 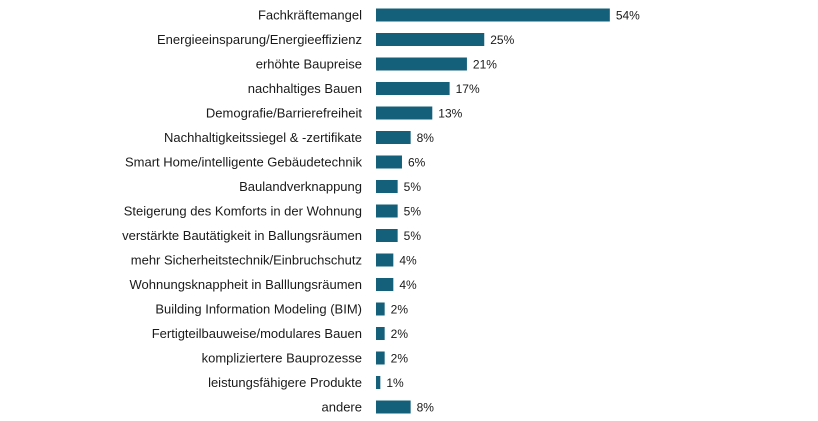 I want to click on category-label: kompliziertere Bauprozesse, so click(x=282, y=358).